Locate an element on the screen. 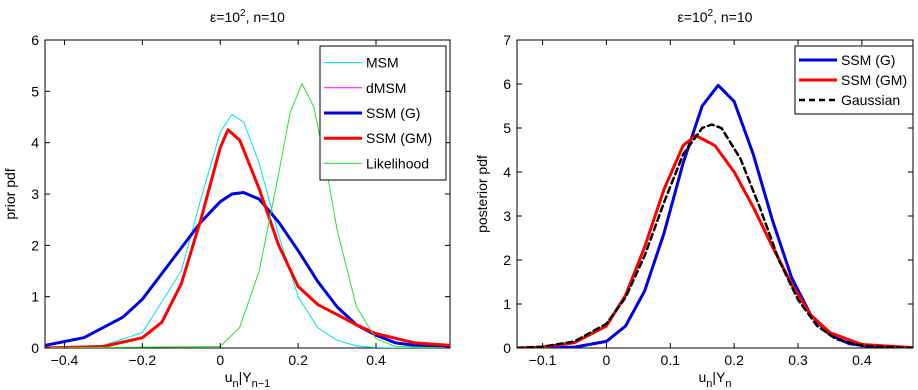 The width and height of the screenshot is (918, 390). chart1-ytick-label: 2 is located at coordinates (35, 245).